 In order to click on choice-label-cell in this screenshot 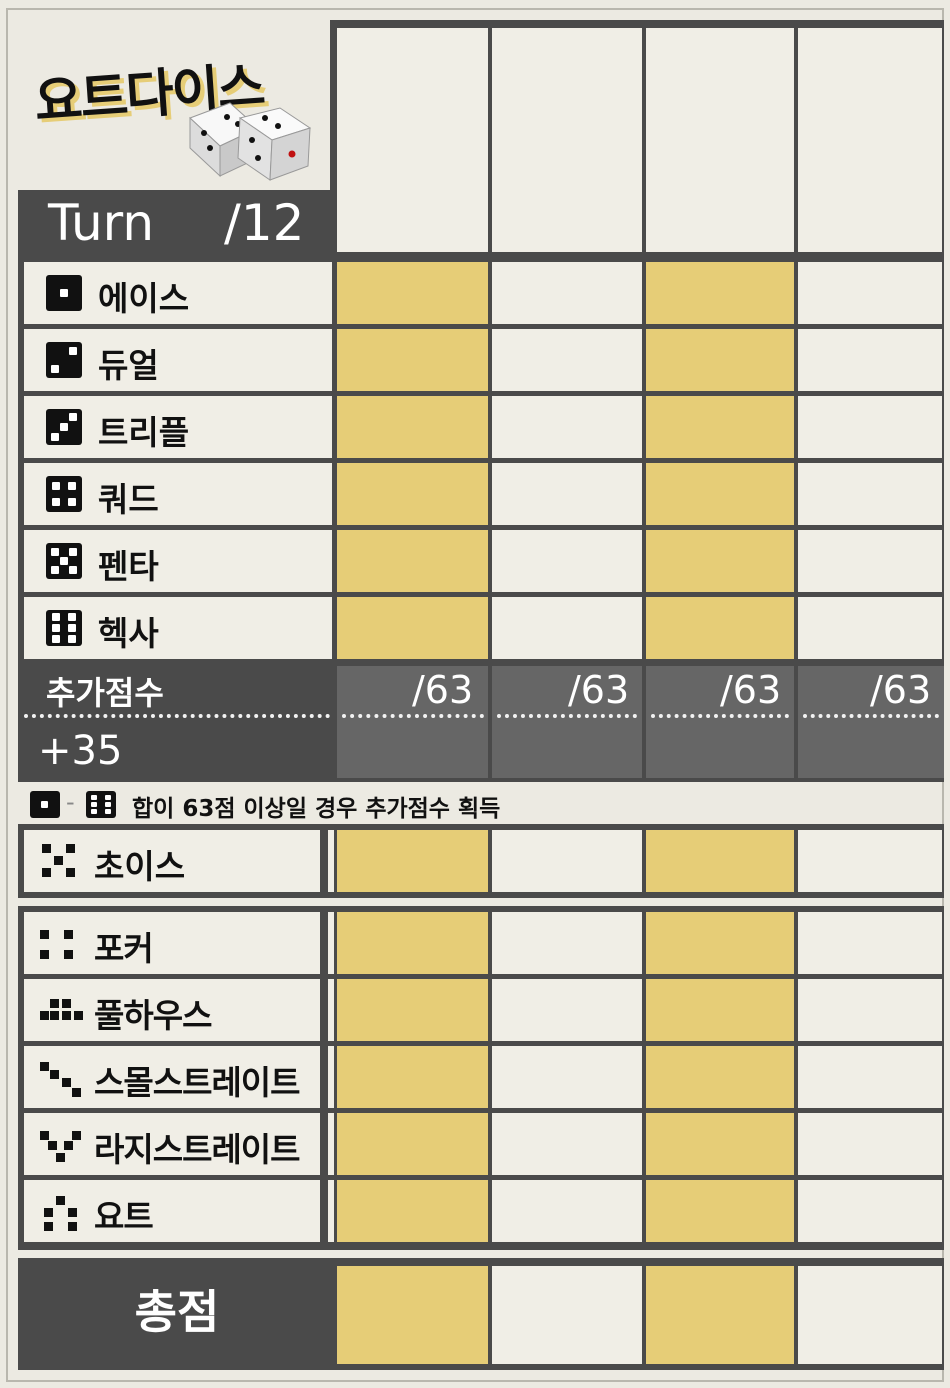, I will do `click(172, 861)`.